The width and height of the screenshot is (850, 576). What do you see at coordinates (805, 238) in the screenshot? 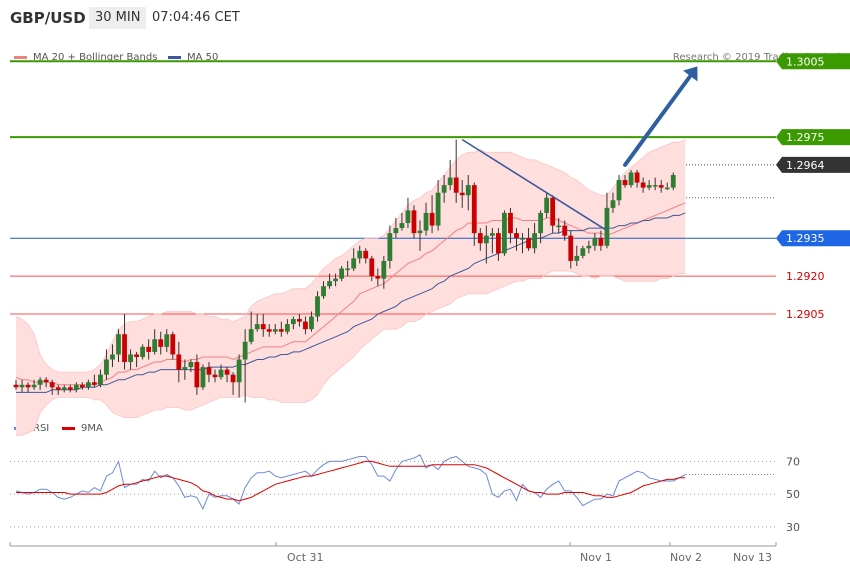
I see `price-tag-text-1.2935: 1.2935` at bounding box center [805, 238].